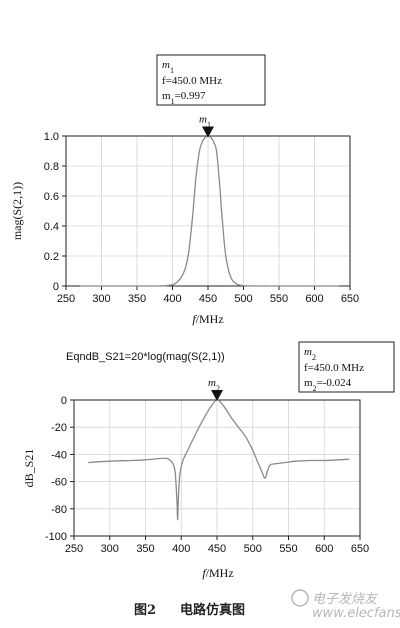  What do you see at coordinates (59, 428) in the screenshot?
I see `y-tick-label: -20` at bounding box center [59, 428].